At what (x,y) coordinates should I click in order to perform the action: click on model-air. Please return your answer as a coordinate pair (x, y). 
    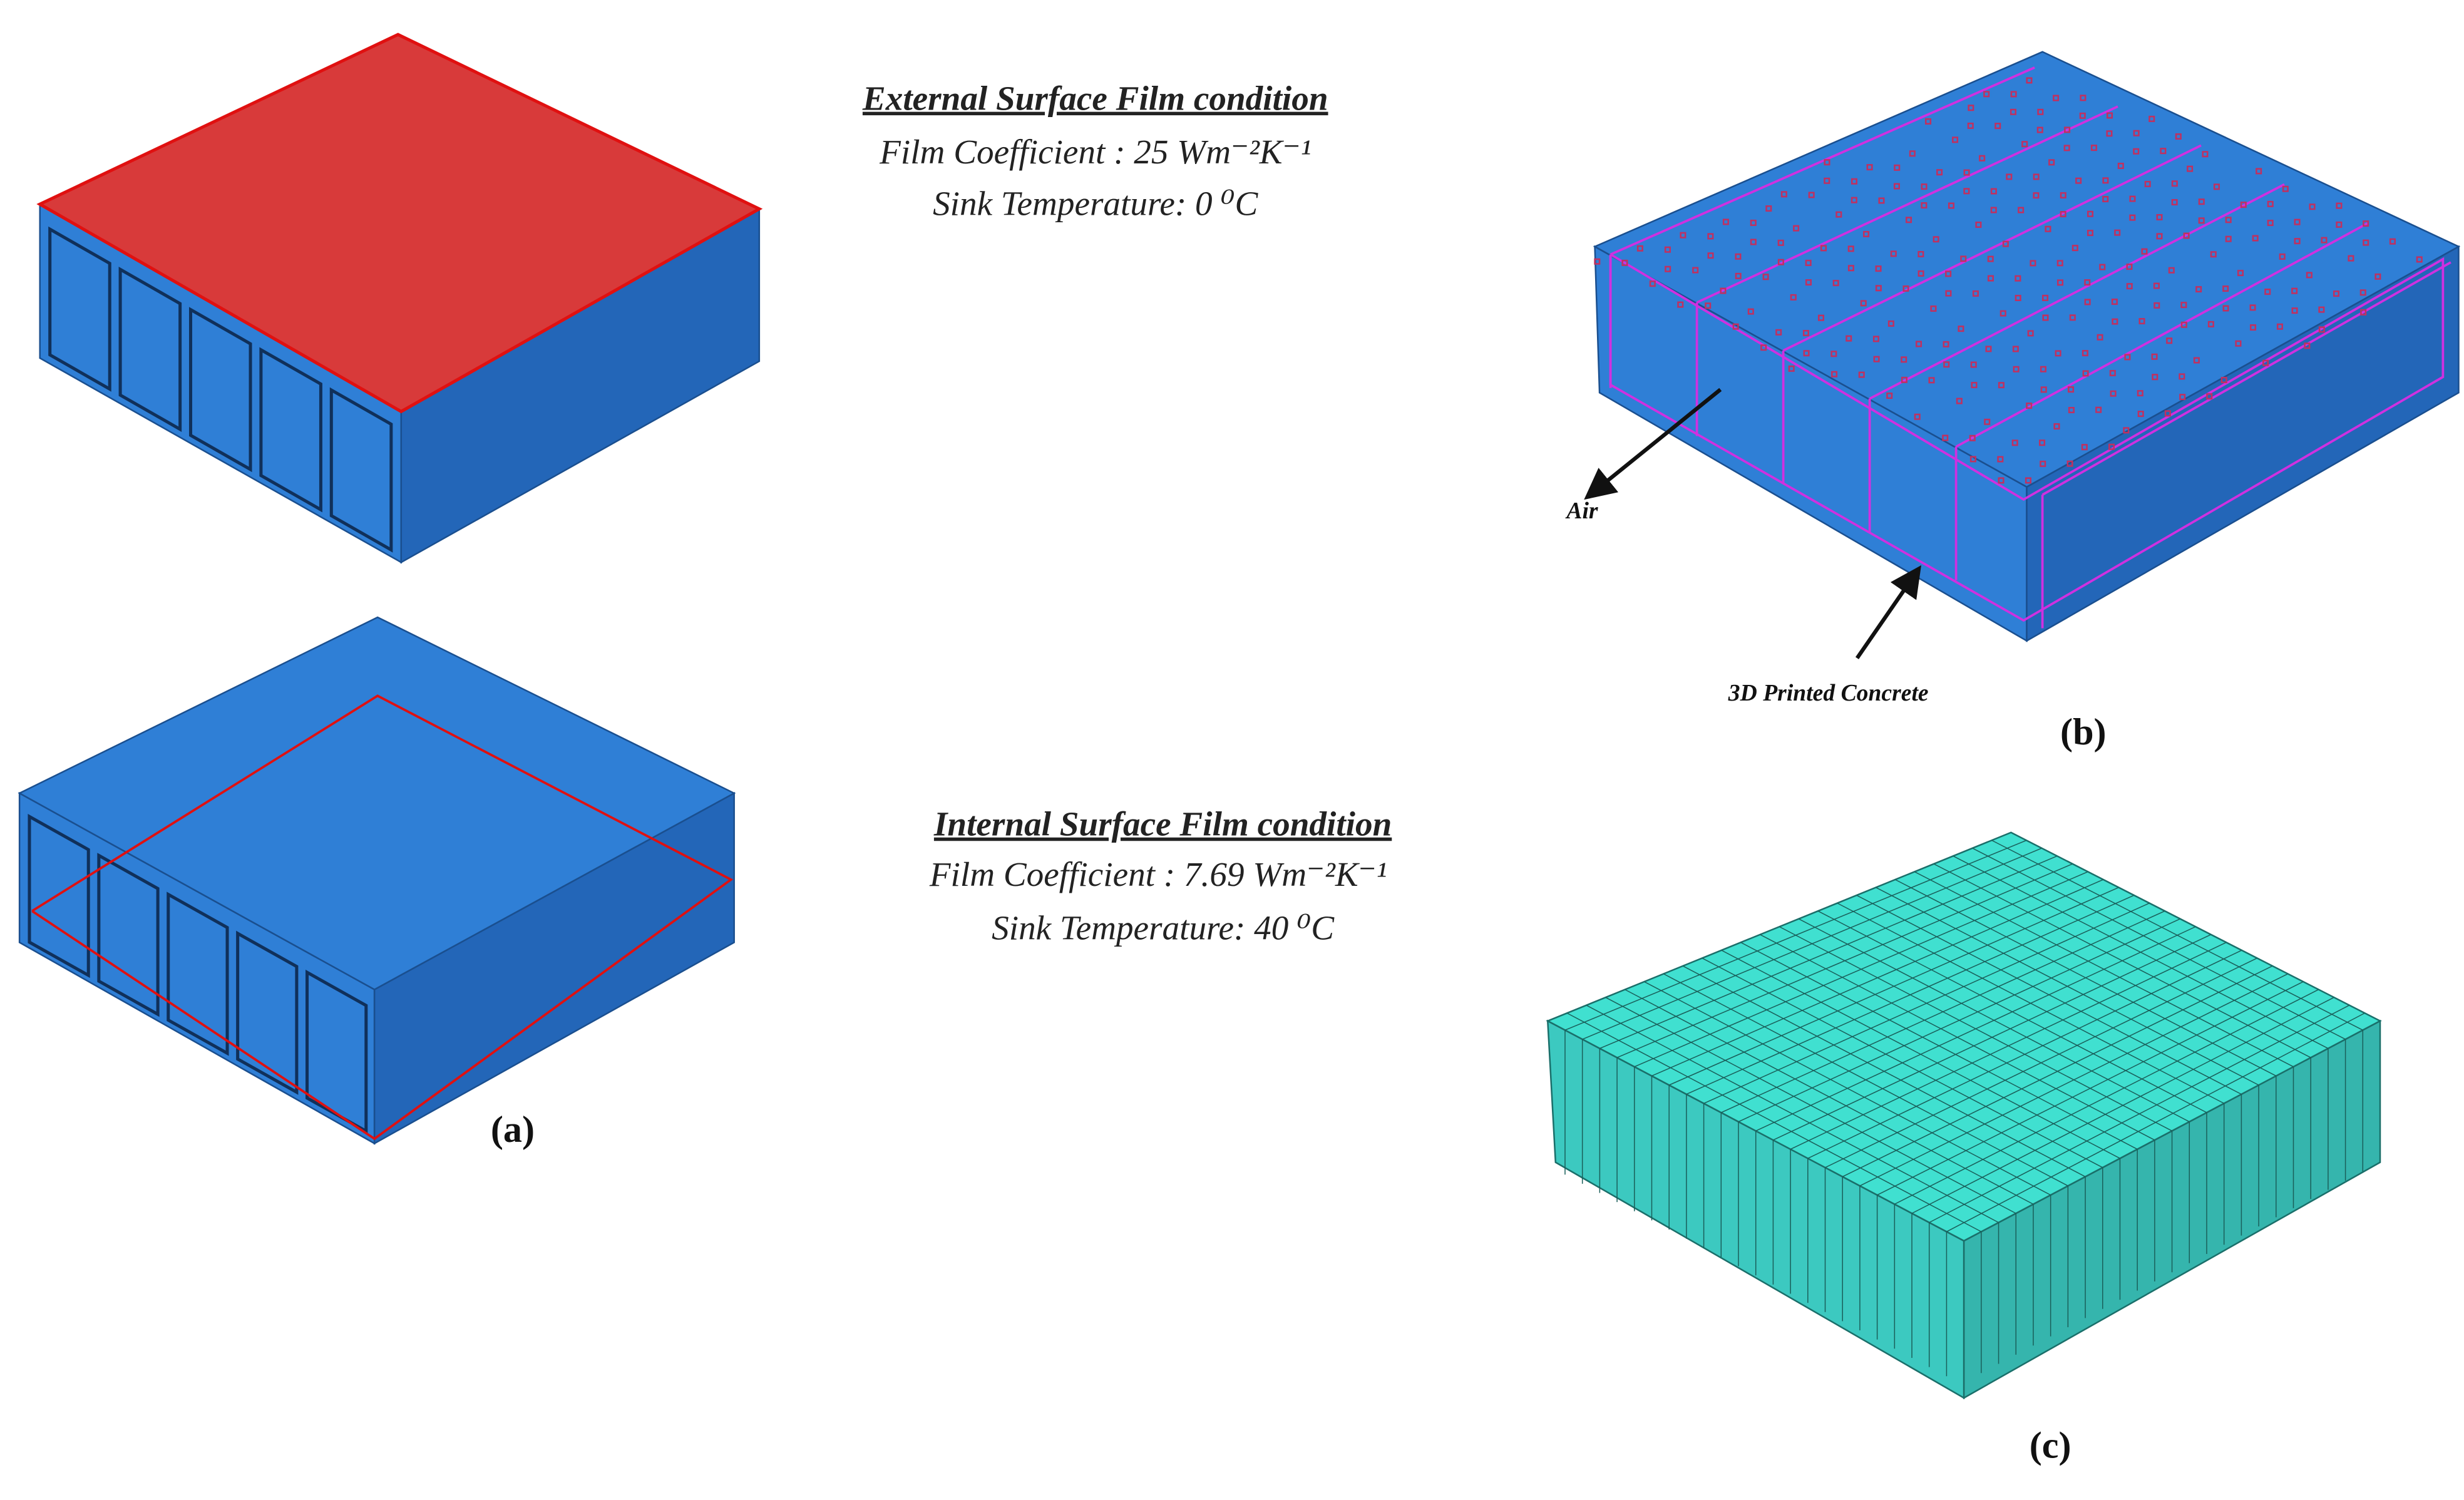
    Looking at the image, I should click on (2027, 346).